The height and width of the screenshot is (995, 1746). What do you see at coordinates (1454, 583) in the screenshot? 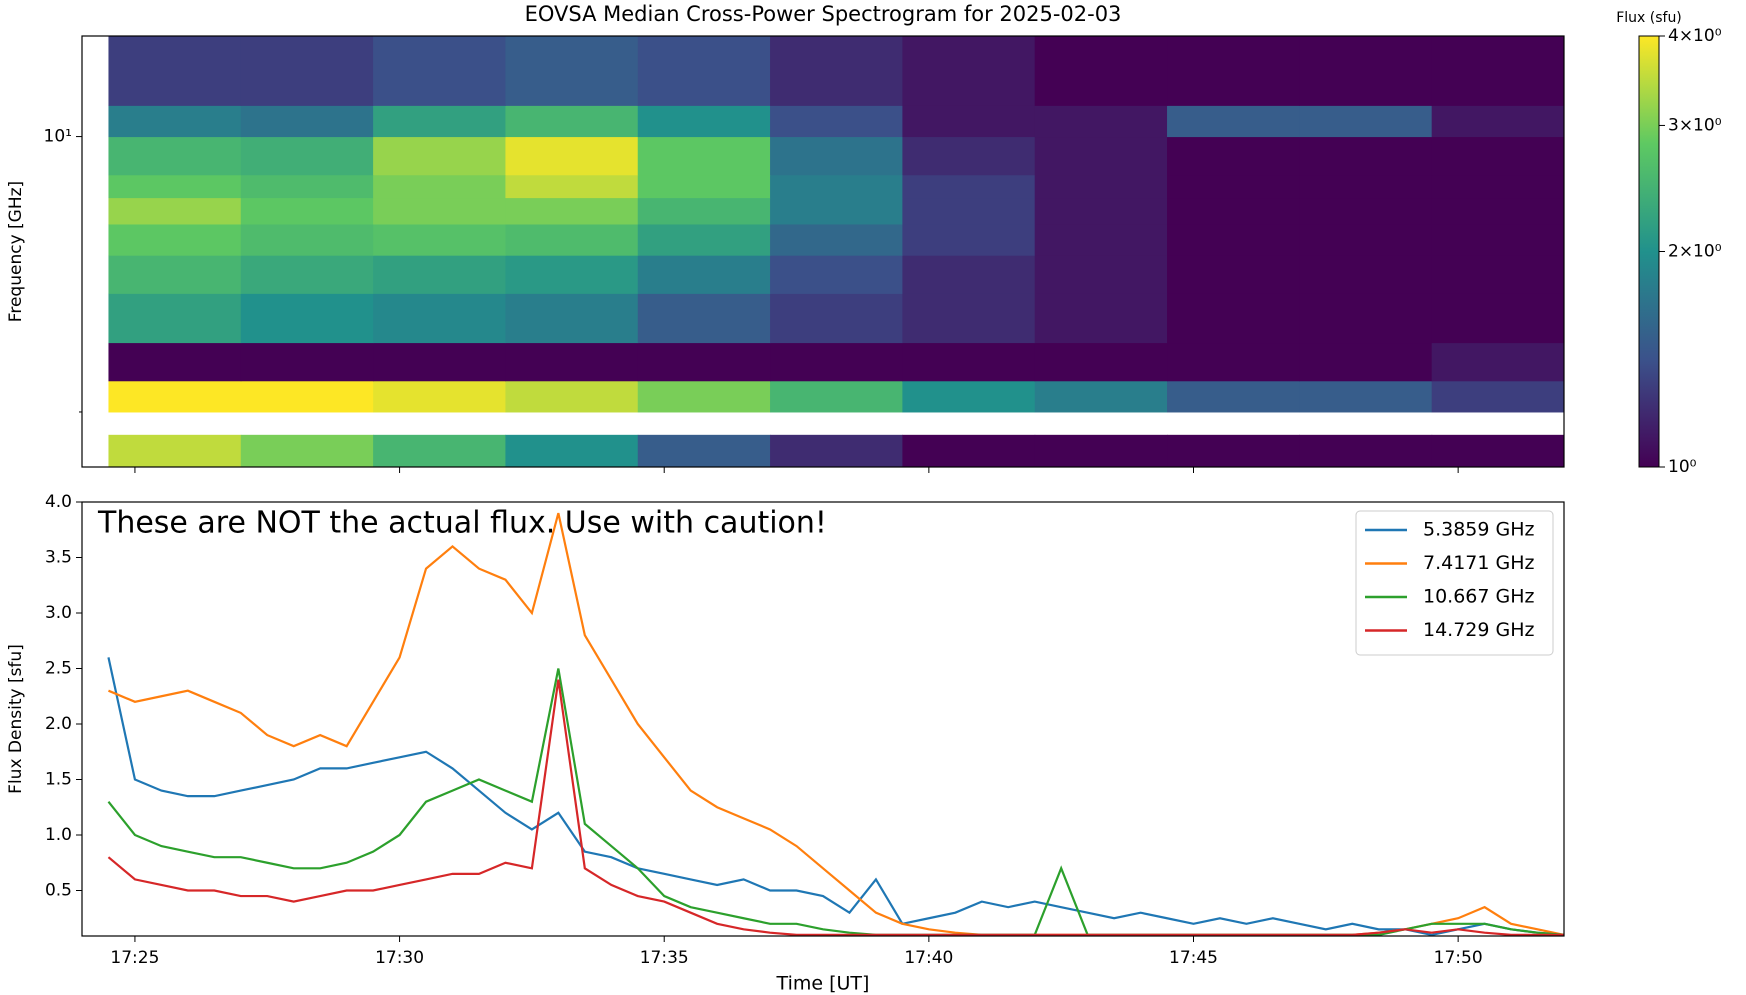
I see `legend-box` at bounding box center [1454, 583].